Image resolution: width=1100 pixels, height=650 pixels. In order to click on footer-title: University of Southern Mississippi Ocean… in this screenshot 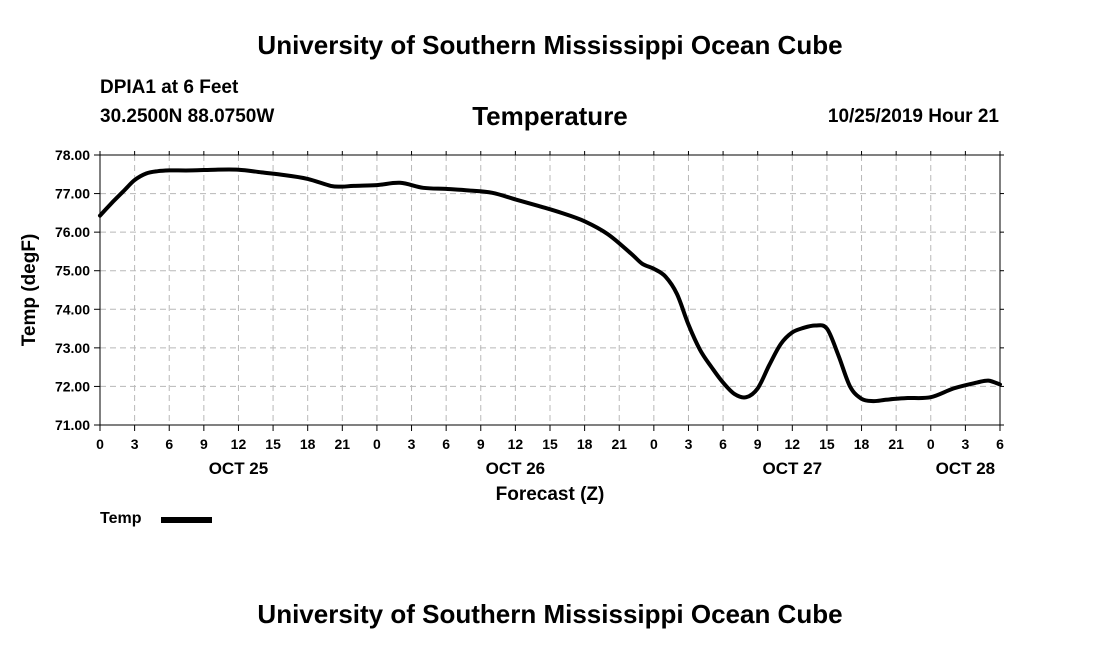, I will do `click(550, 614)`.